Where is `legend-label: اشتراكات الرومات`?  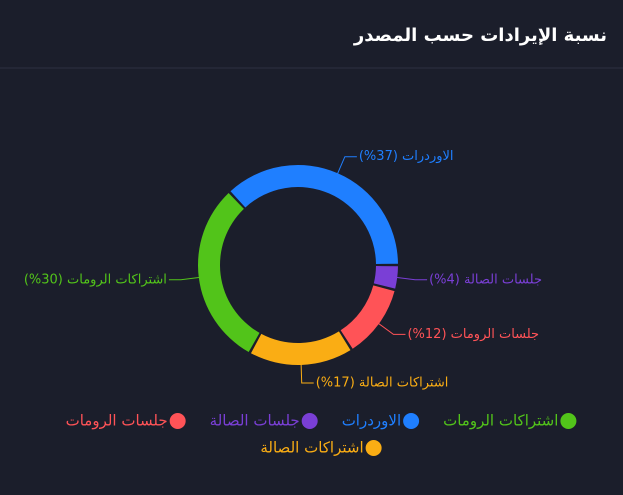 legend-label: اشتراكات الرومات is located at coordinates (500, 421).